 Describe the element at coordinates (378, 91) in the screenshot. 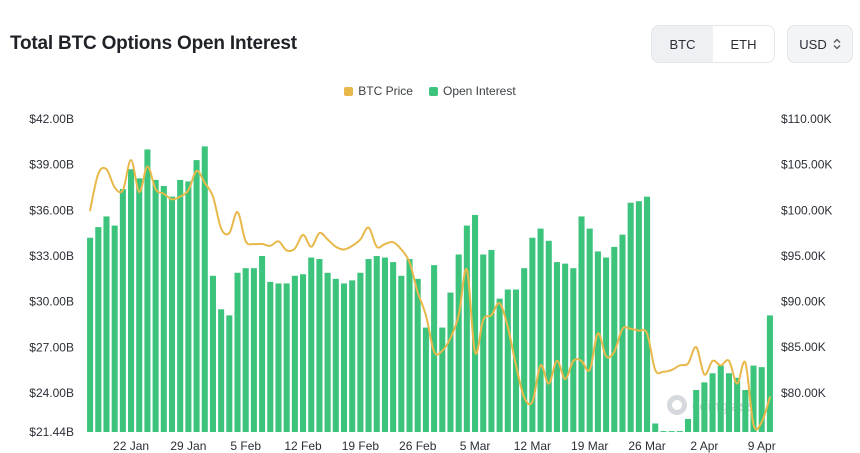

I see `legend-item-btc-price: BTC Price` at that location.